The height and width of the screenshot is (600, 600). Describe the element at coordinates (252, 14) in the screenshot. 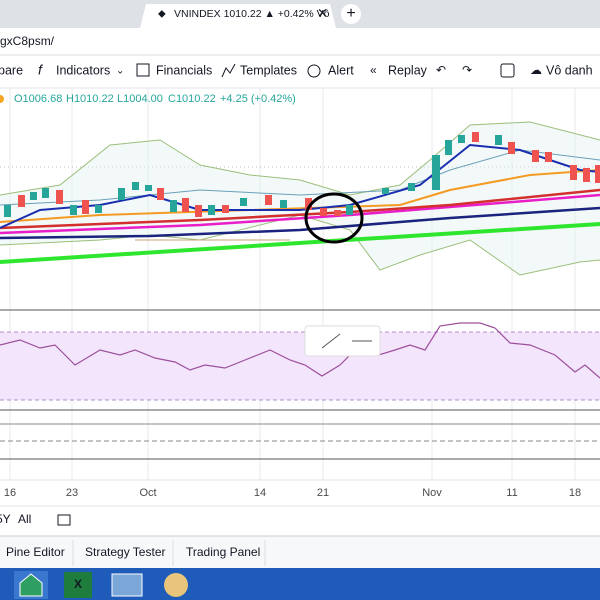

I see `tab-title: VNINDEX 1010.22 ▲ +0.42% Vô` at that location.